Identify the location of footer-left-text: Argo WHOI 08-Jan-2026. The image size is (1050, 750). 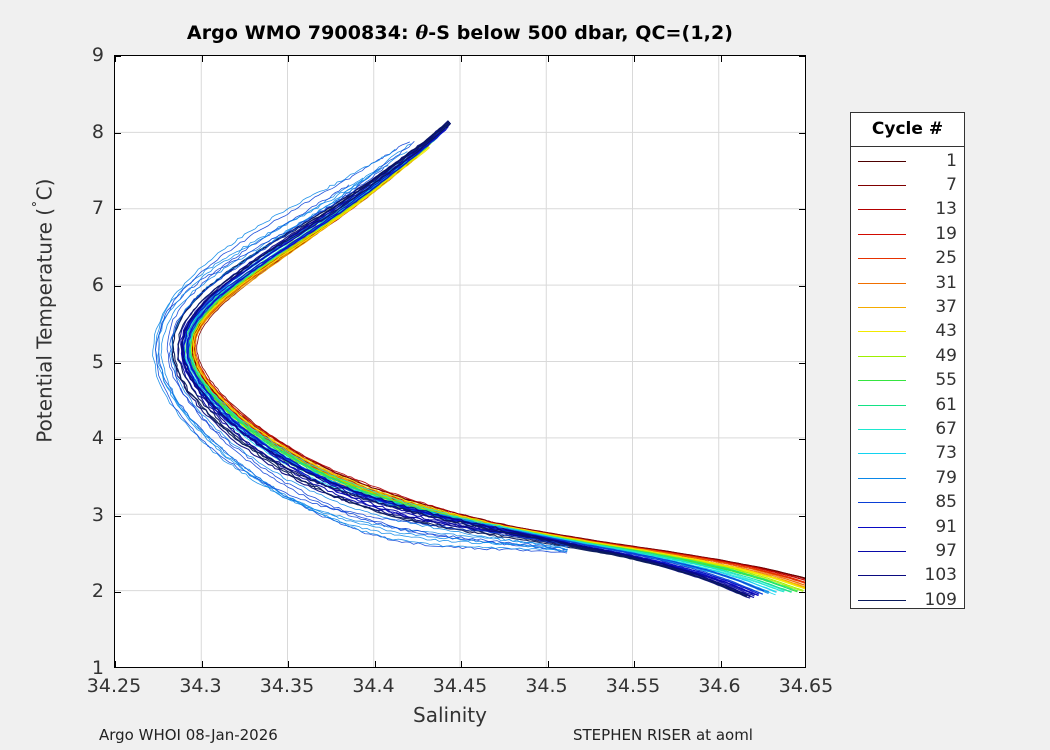
(188, 735).